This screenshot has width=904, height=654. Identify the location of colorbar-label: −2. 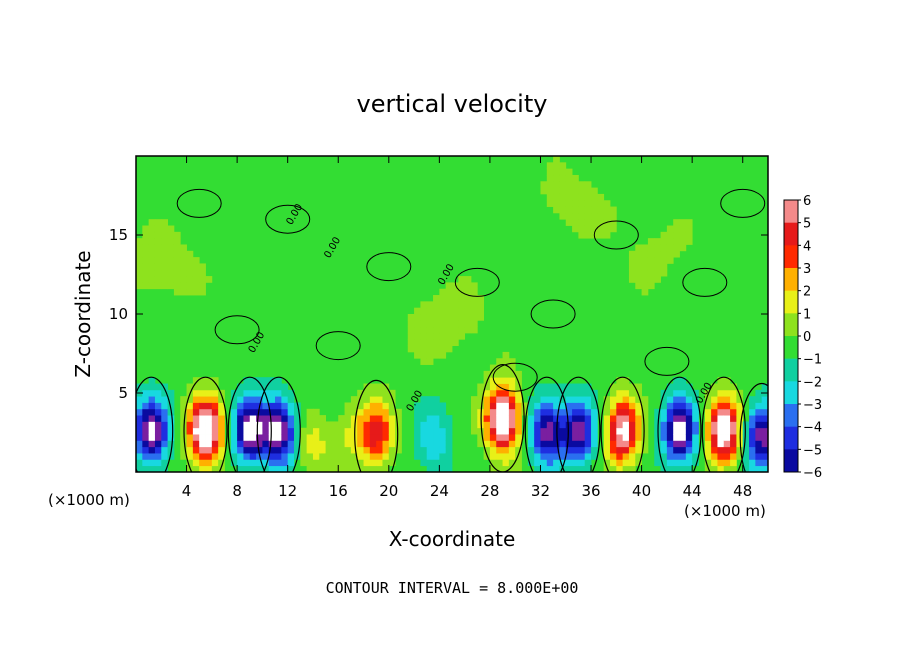
(812, 382).